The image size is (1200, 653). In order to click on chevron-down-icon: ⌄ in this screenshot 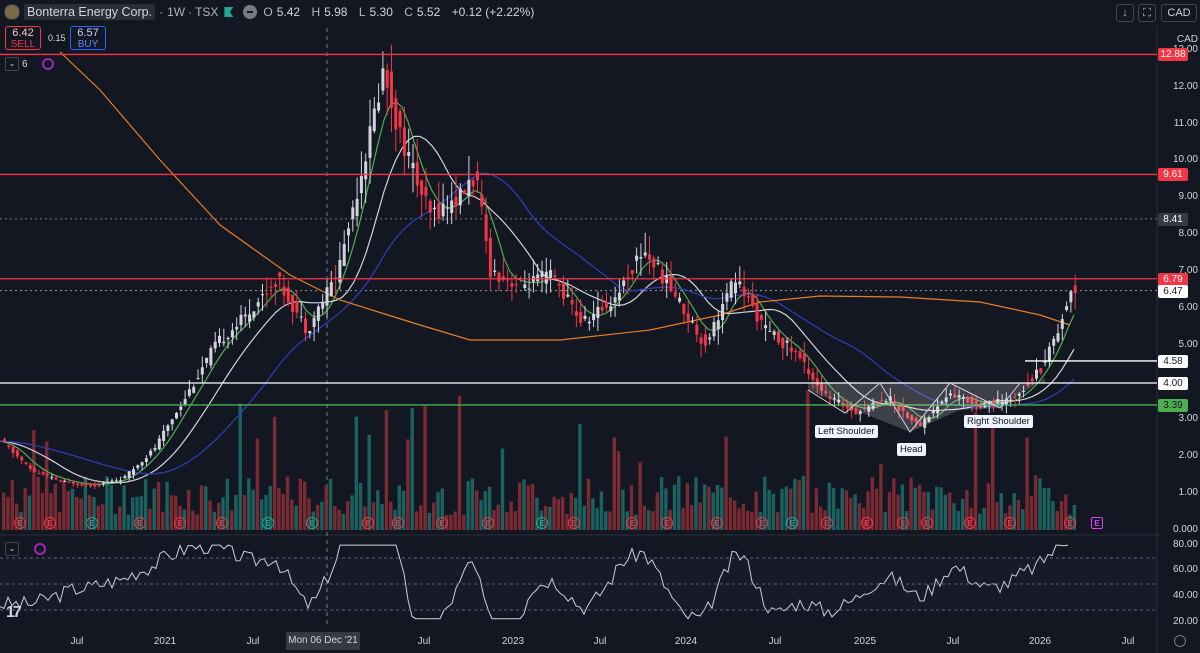, I will do `click(12, 64)`.